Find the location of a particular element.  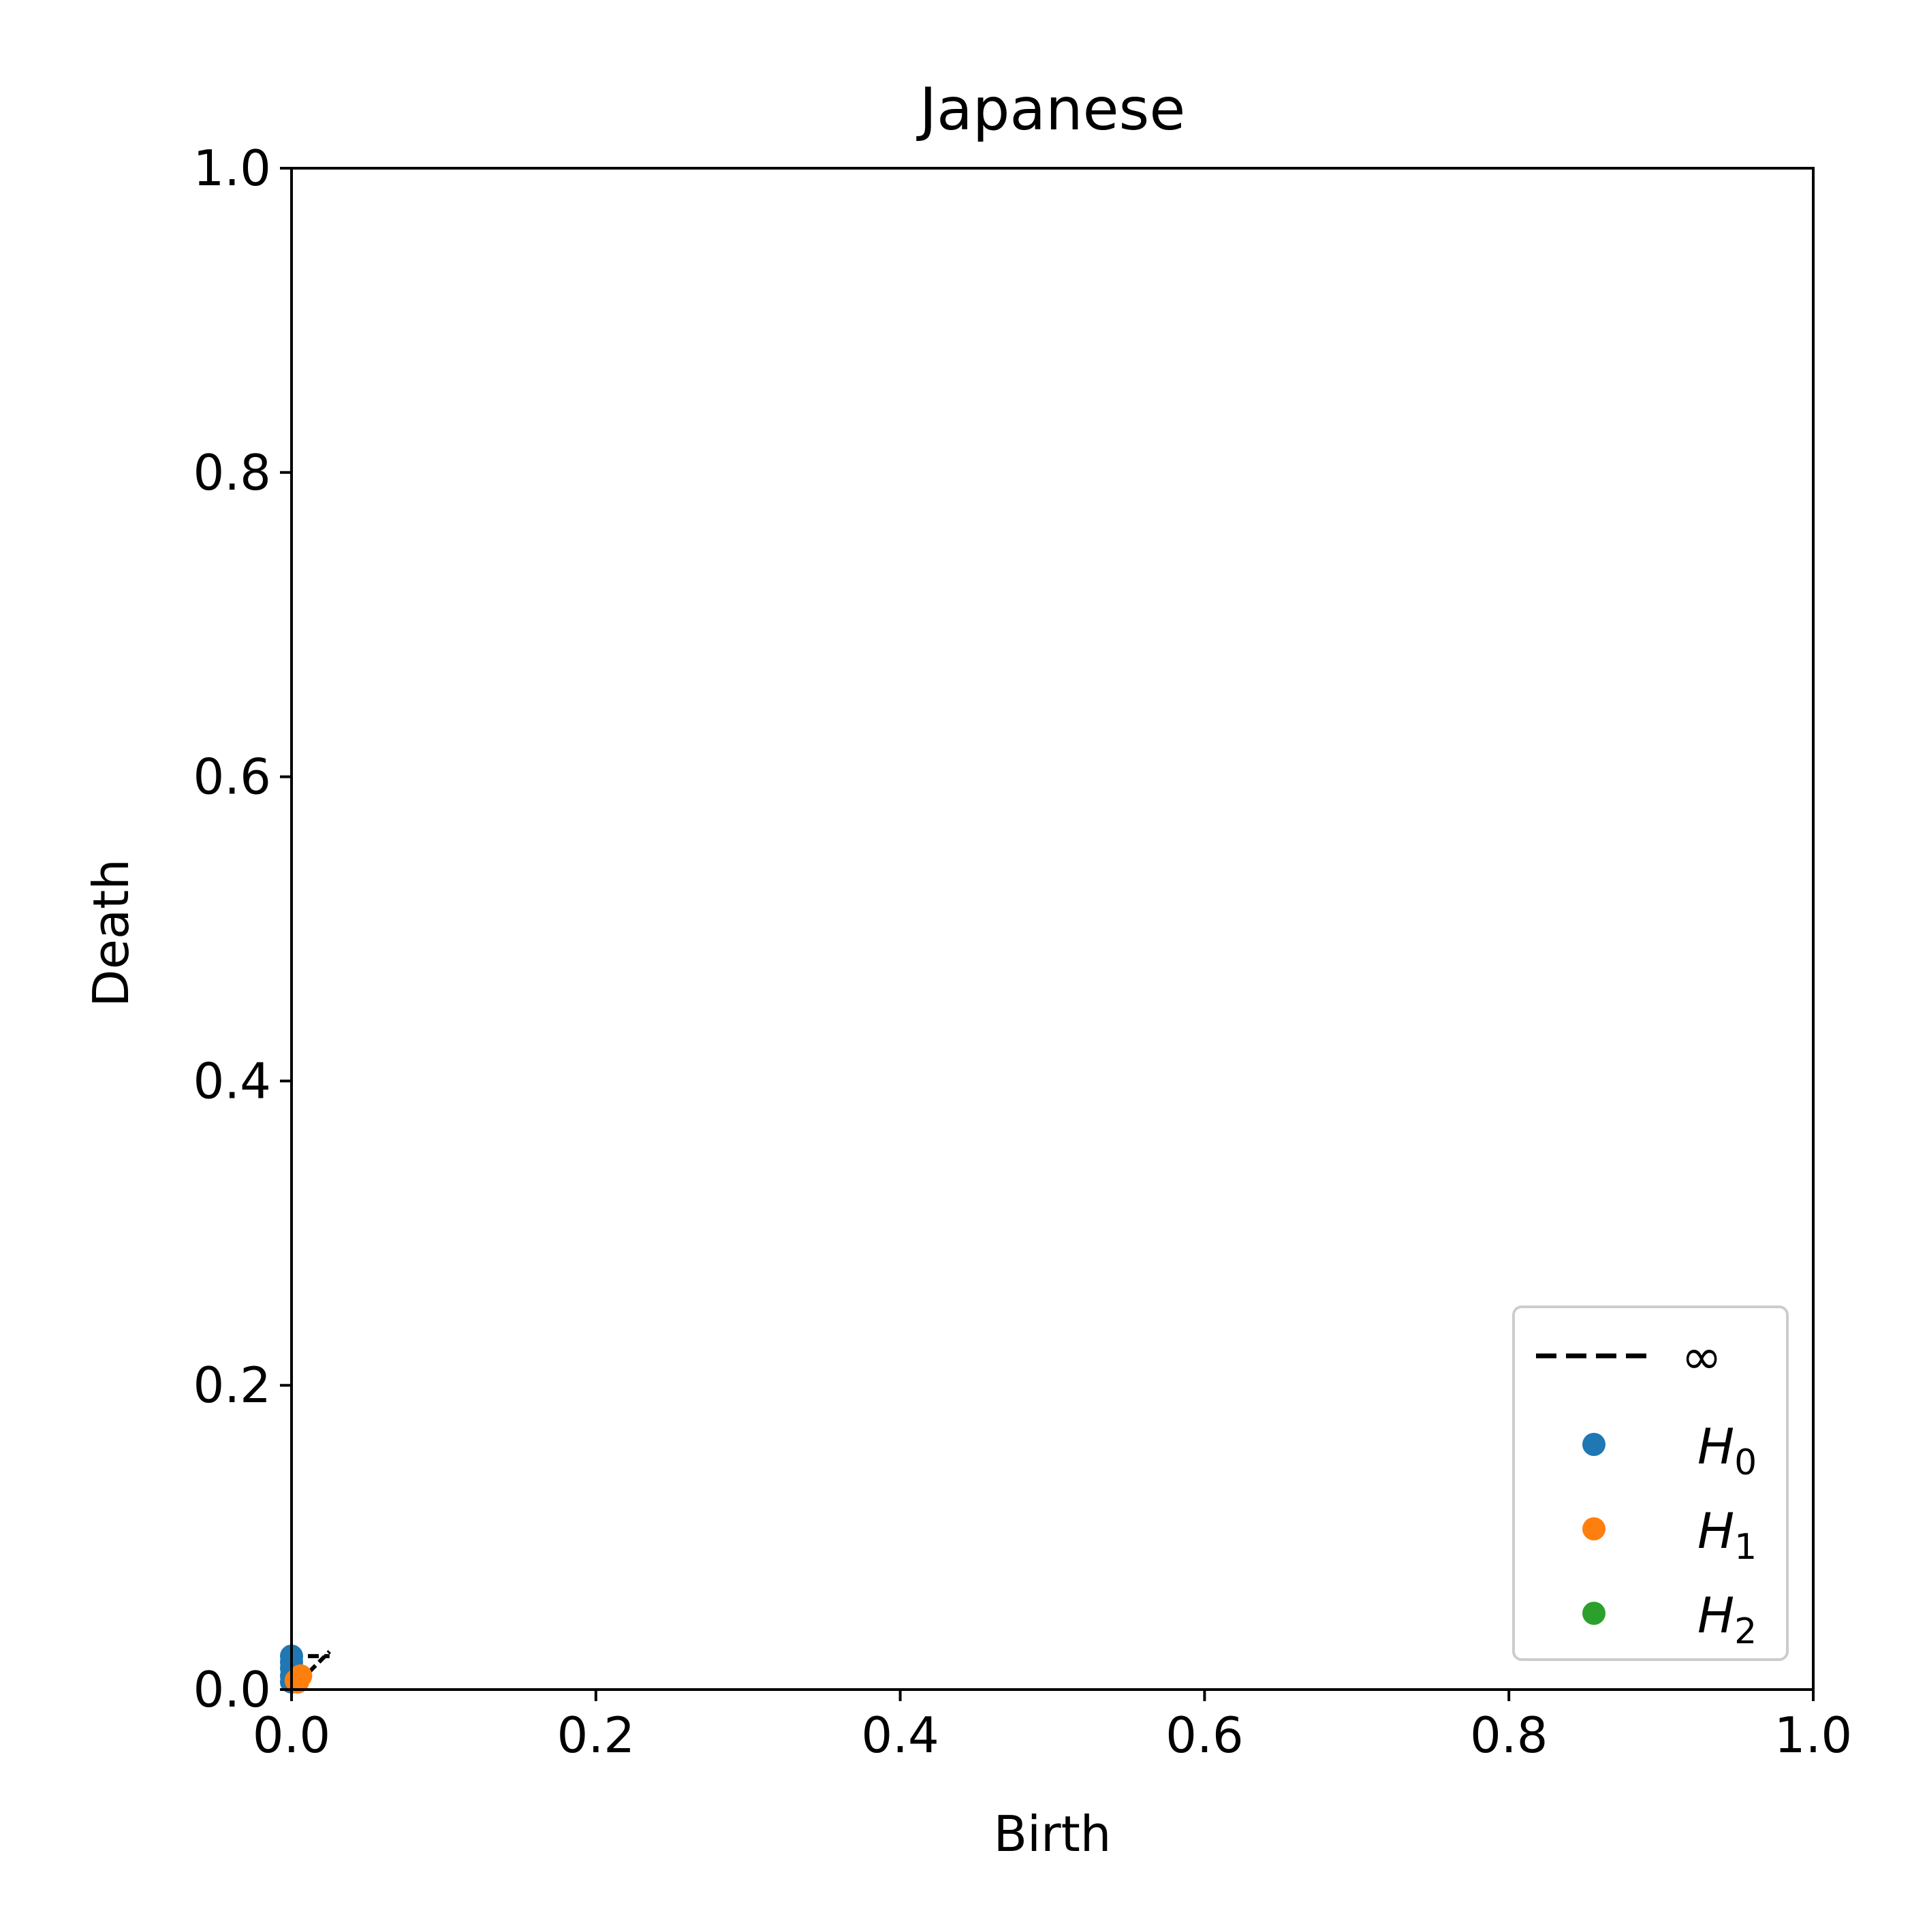

x-tick-label: 1.0 is located at coordinates (1814, 1735).